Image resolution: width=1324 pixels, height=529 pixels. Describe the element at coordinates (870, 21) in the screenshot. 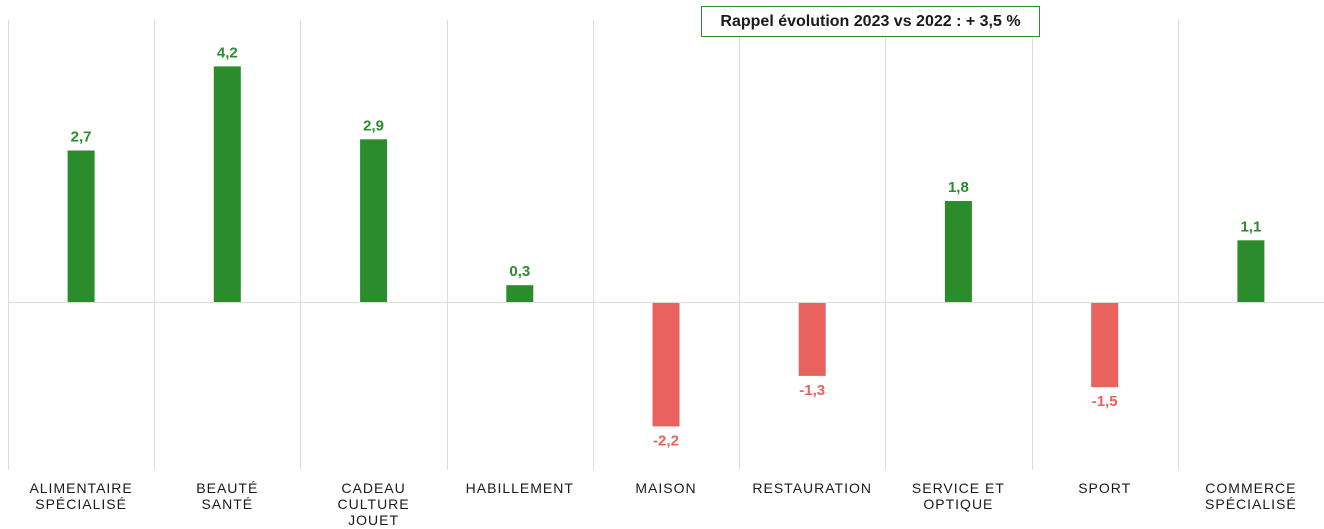

I see `evolution-annotation: Rappel évolution 2023 vs 2022 : + 3,5 %` at that location.